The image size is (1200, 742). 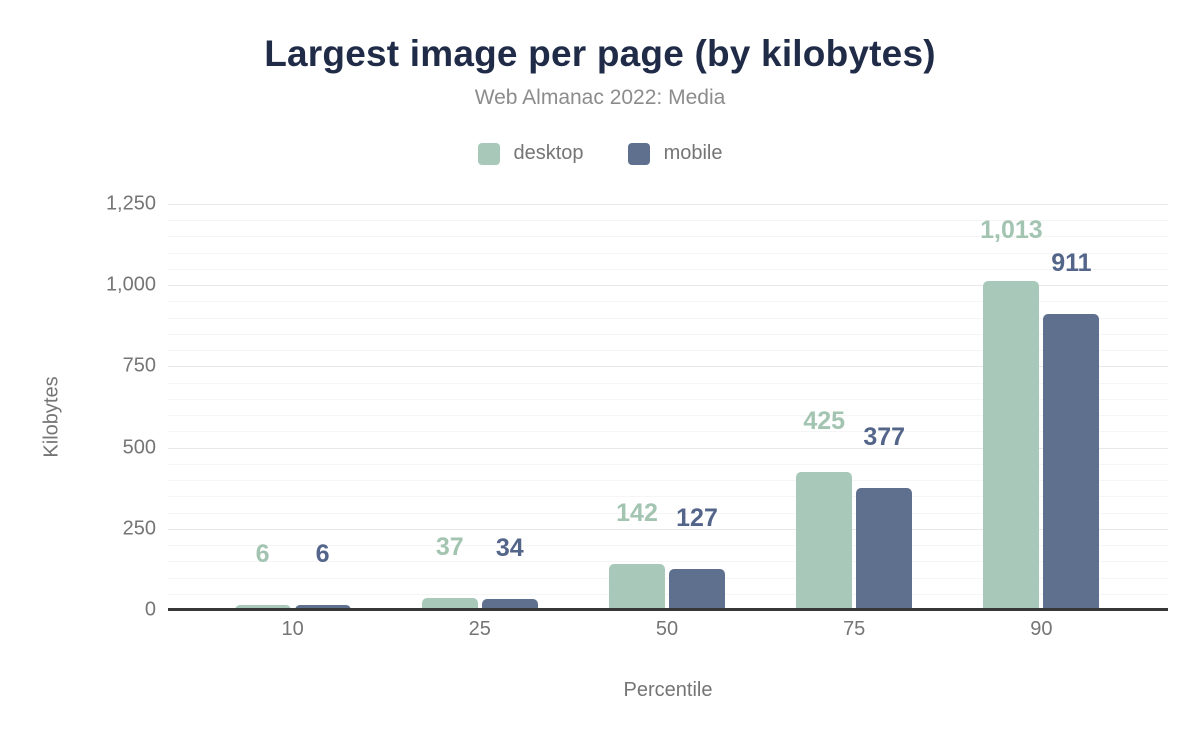 What do you see at coordinates (1071, 462) in the screenshot?
I see `bar-mobile-p90` at bounding box center [1071, 462].